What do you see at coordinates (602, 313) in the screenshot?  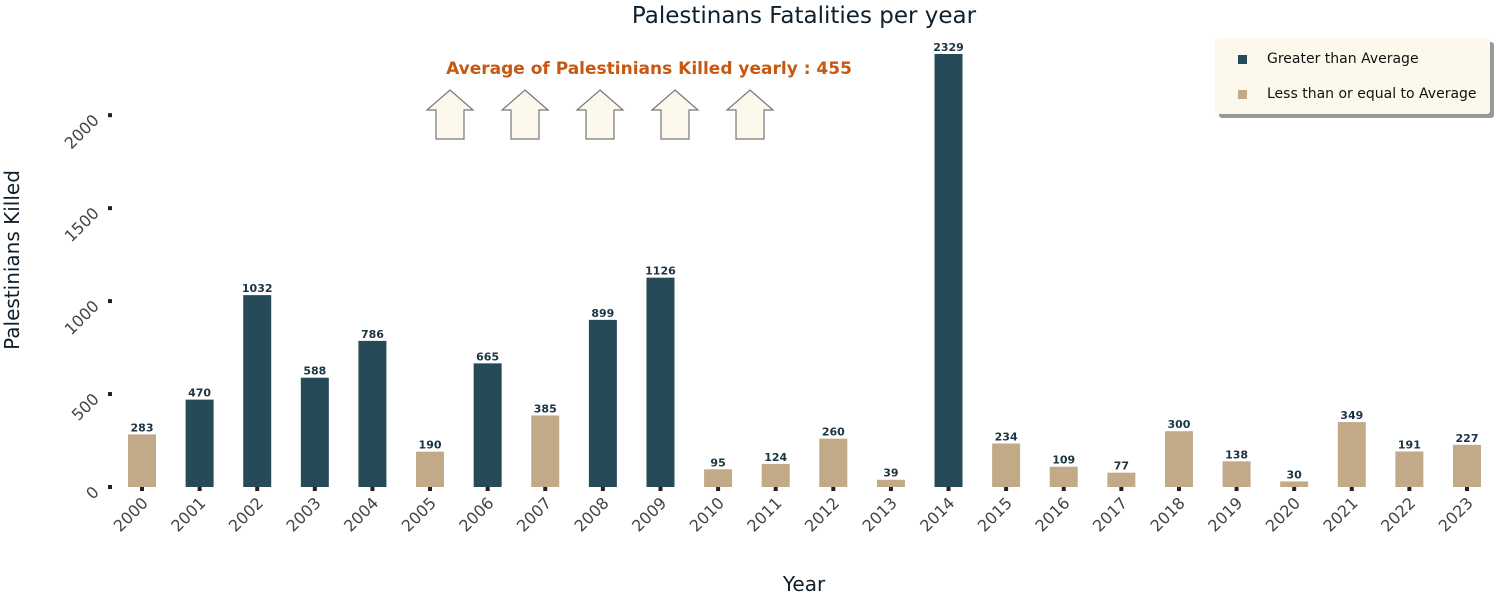 I see `data-label: 899` at bounding box center [602, 313].